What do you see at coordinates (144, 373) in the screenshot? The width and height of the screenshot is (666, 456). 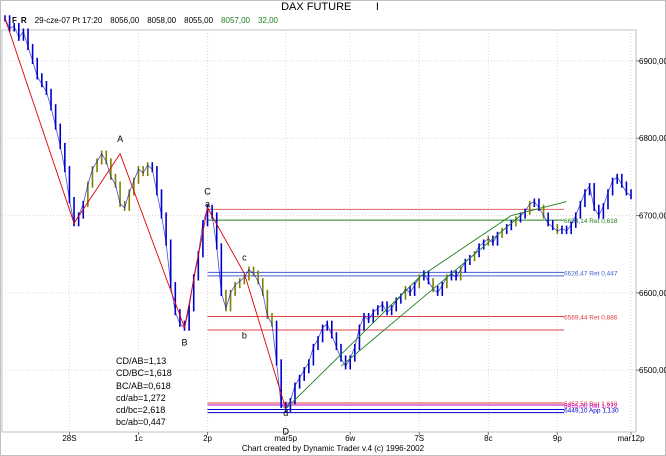 I see `ratio-line: CD/BC=1,618` at bounding box center [144, 373].